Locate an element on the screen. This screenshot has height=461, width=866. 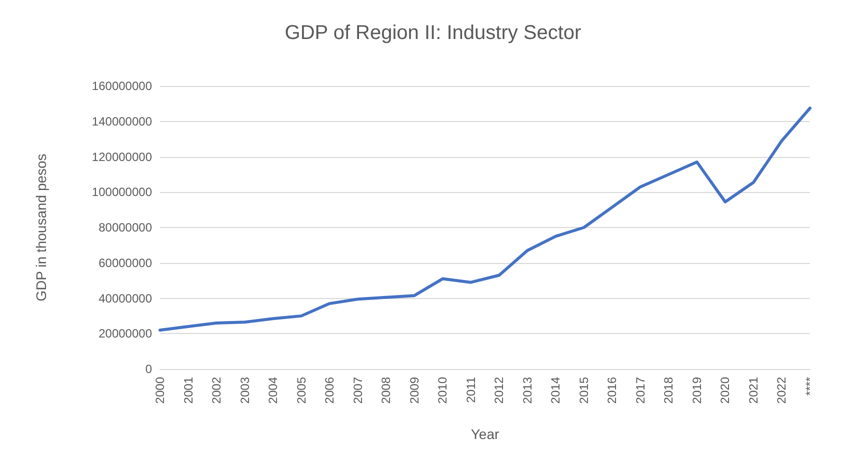
x-tick-label: 2002 is located at coordinates (217, 390).